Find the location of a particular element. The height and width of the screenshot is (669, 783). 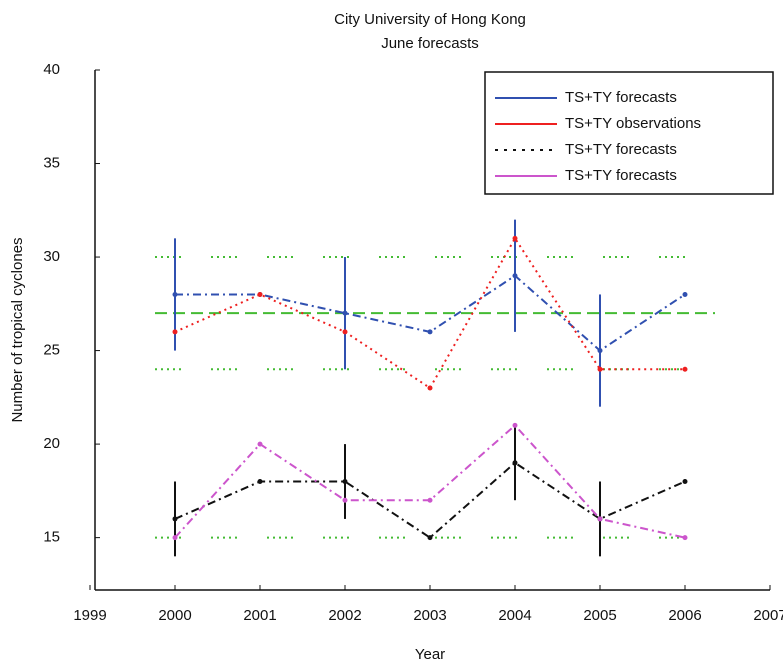

x-tick-label: 2000 is located at coordinates (174, 615).